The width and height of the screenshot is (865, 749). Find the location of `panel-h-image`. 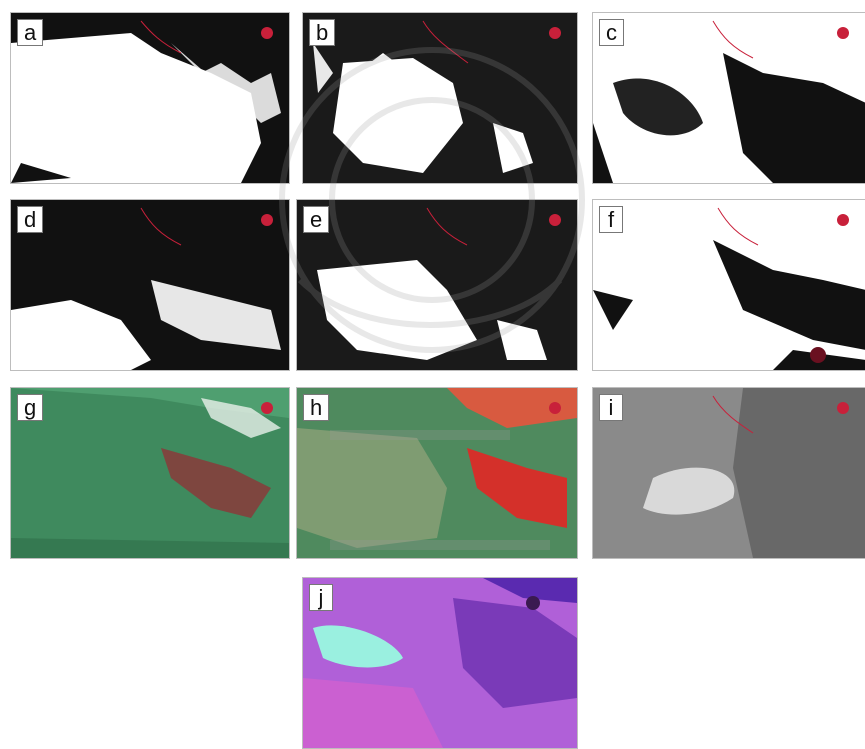

panel-h-image is located at coordinates (437, 473).